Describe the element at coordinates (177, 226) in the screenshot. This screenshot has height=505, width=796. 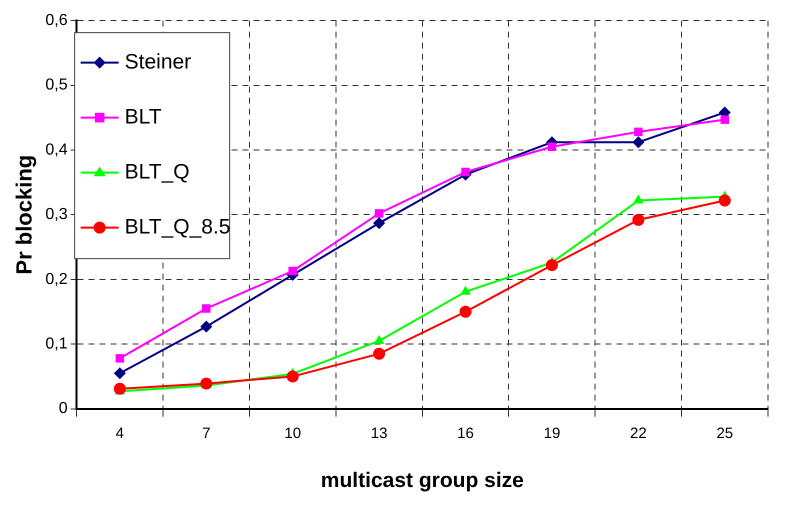
I see `legend-label: BLT_Q_8.5` at that location.